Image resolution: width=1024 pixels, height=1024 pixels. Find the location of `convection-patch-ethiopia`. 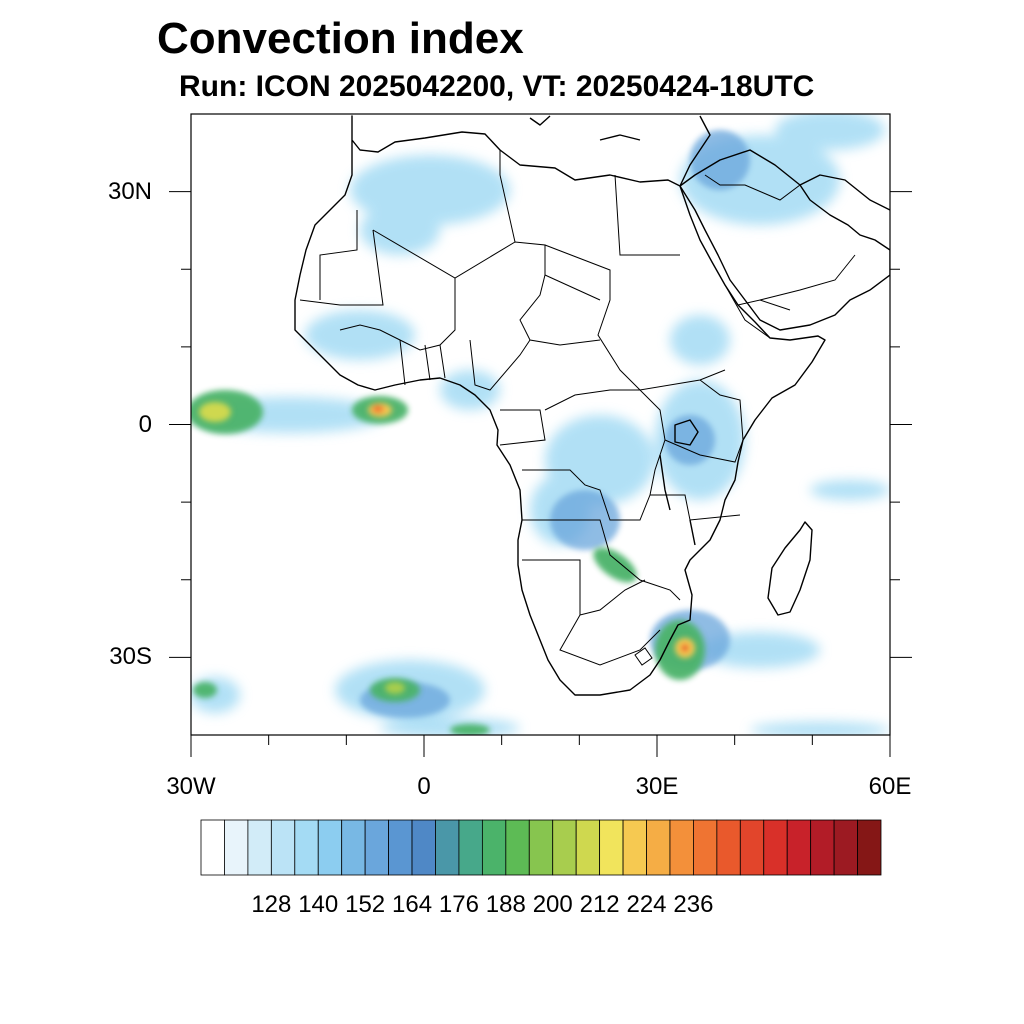

convection-patch-ethiopia is located at coordinates (700, 340).